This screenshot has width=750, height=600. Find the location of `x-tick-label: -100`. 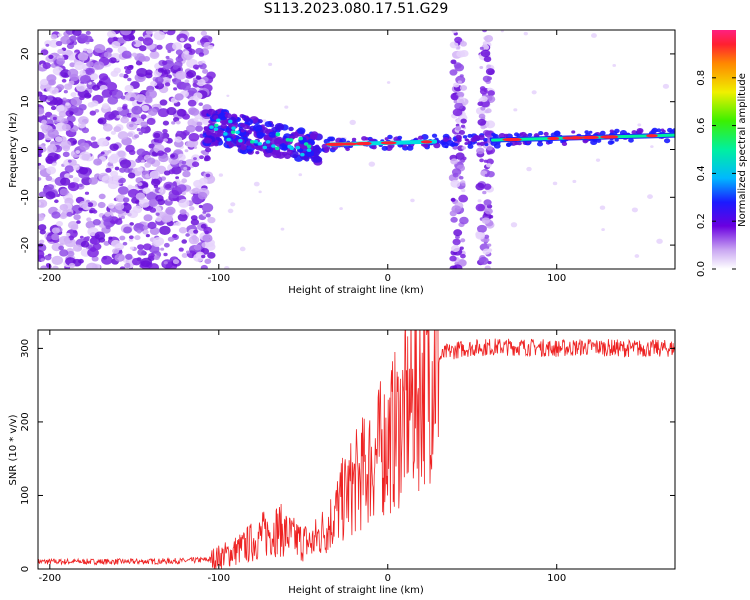

x-tick-label: -100 is located at coordinates (218, 278).